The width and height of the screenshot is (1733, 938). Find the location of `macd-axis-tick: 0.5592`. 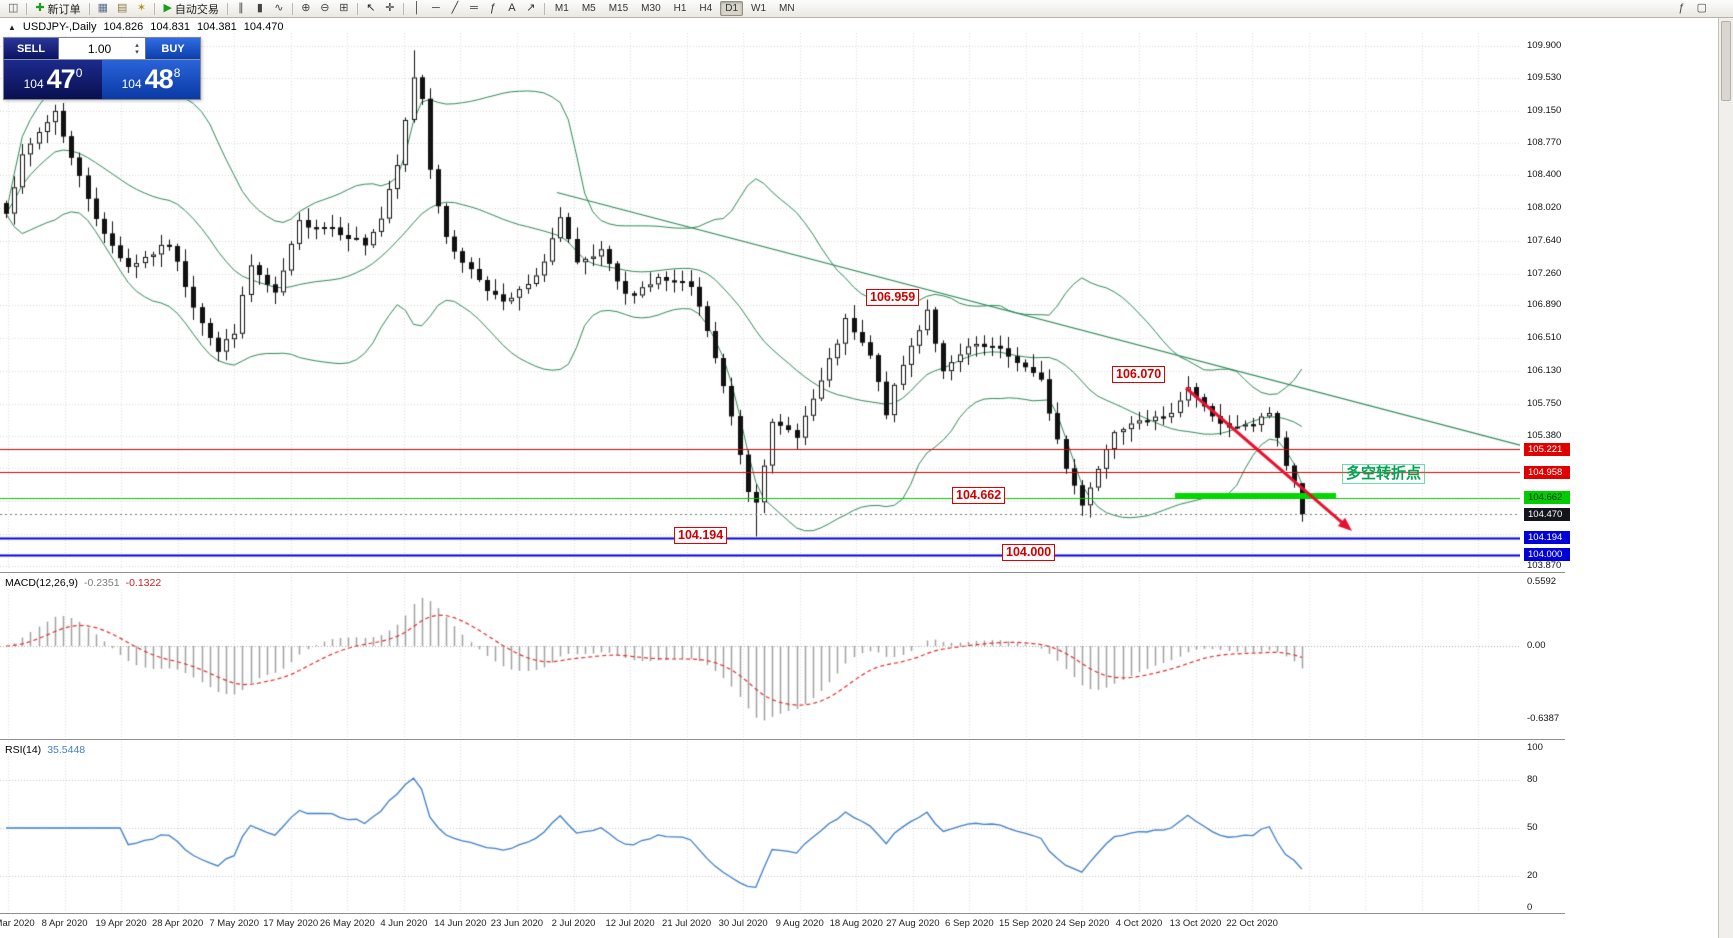

macd-axis-tick: 0.5592 is located at coordinates (1542, 581).